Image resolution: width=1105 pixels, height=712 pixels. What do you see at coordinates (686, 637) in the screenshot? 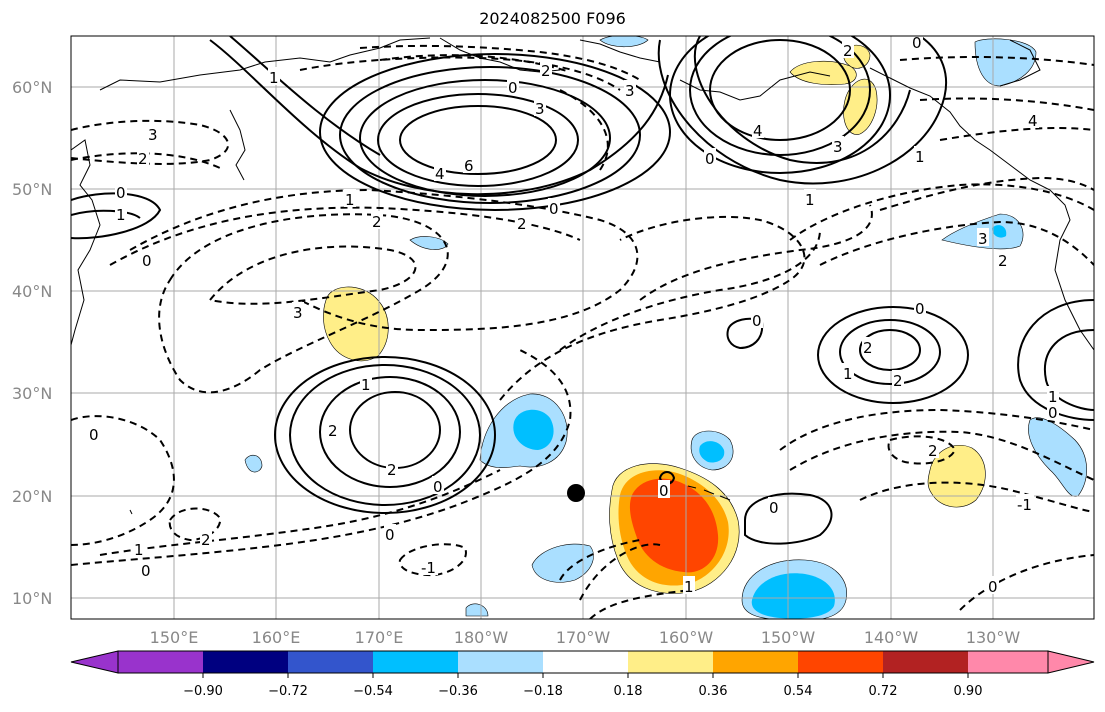
I see `lon-label: 160°W` at bounding box center [686, 637].